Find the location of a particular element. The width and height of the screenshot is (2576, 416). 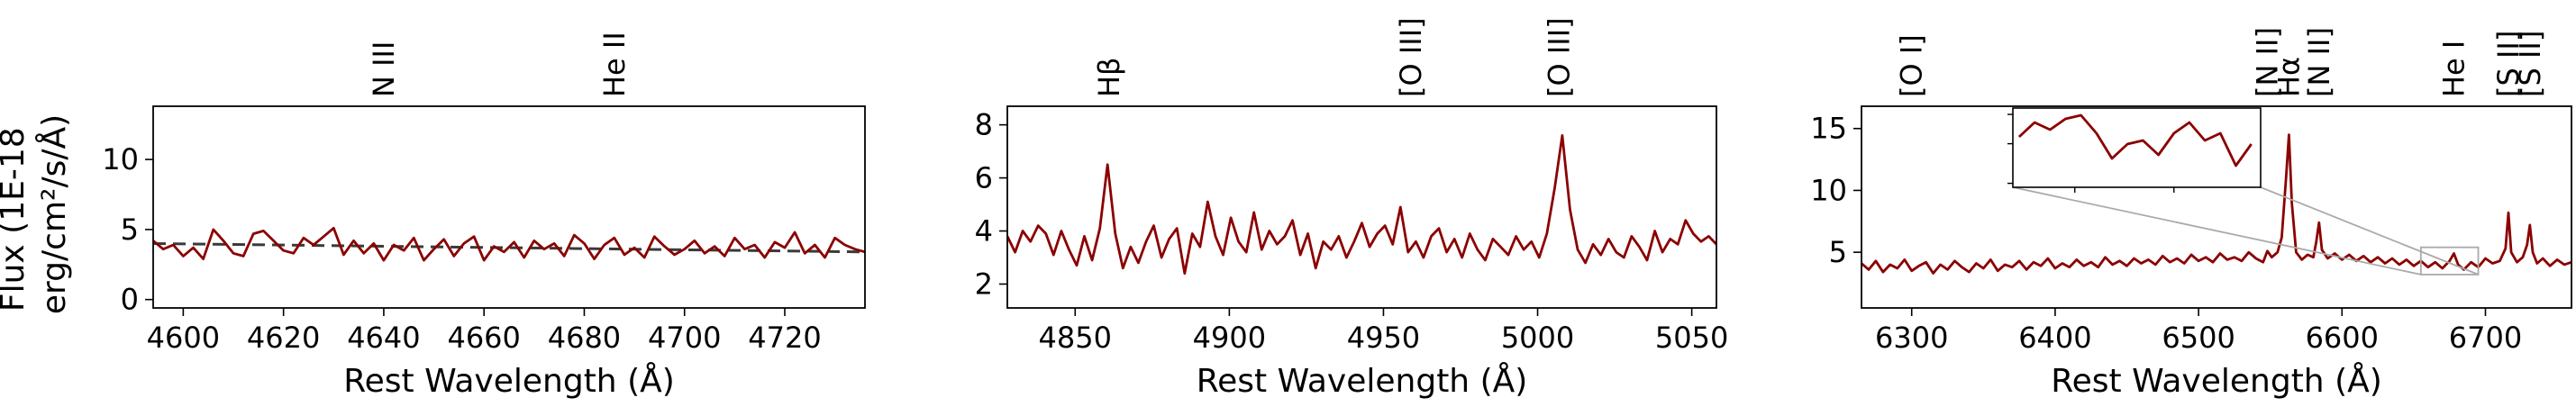

x-tick-label: 4660 is located at coordinates (483, 338).